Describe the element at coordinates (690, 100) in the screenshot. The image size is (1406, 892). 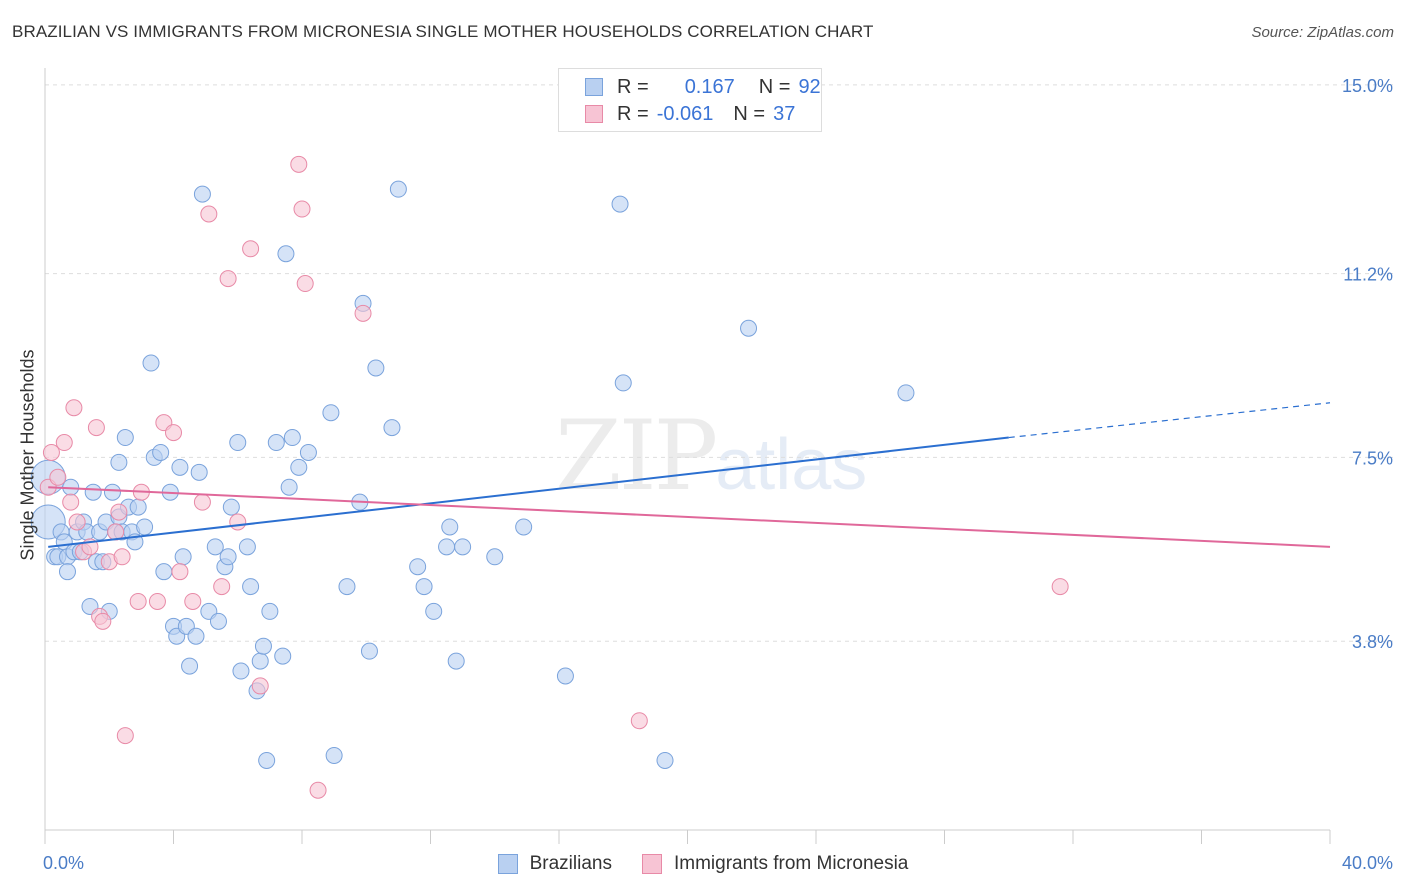
I see `stats-legend: R = 0.167 N = 92 R = -0.061 N = 37` at that location.